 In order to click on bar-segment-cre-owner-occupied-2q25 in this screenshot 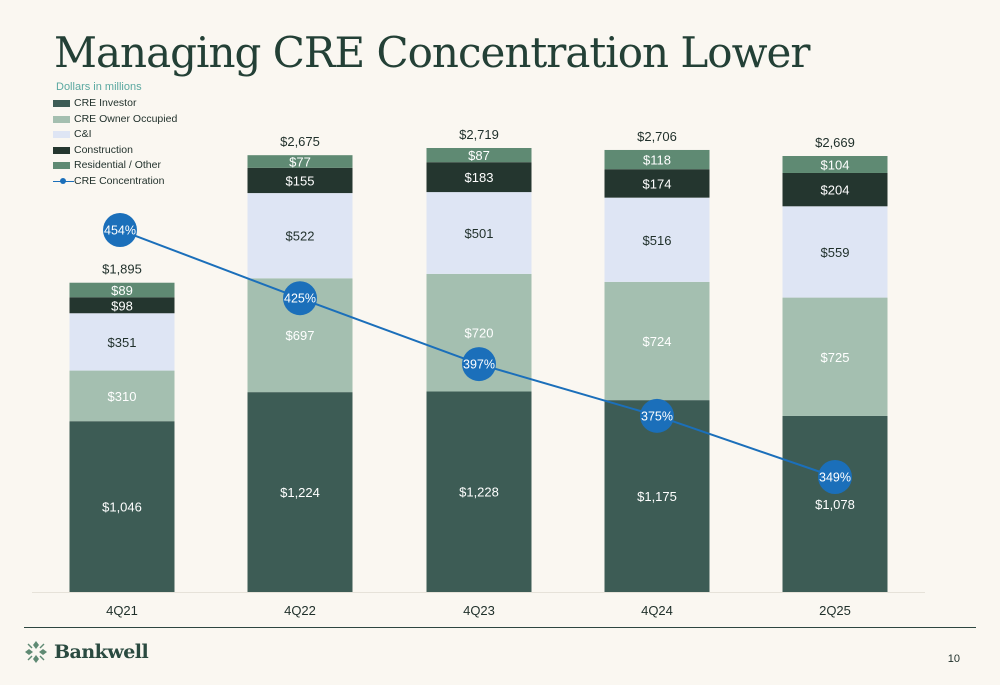, I will do `click(835, 356)`.